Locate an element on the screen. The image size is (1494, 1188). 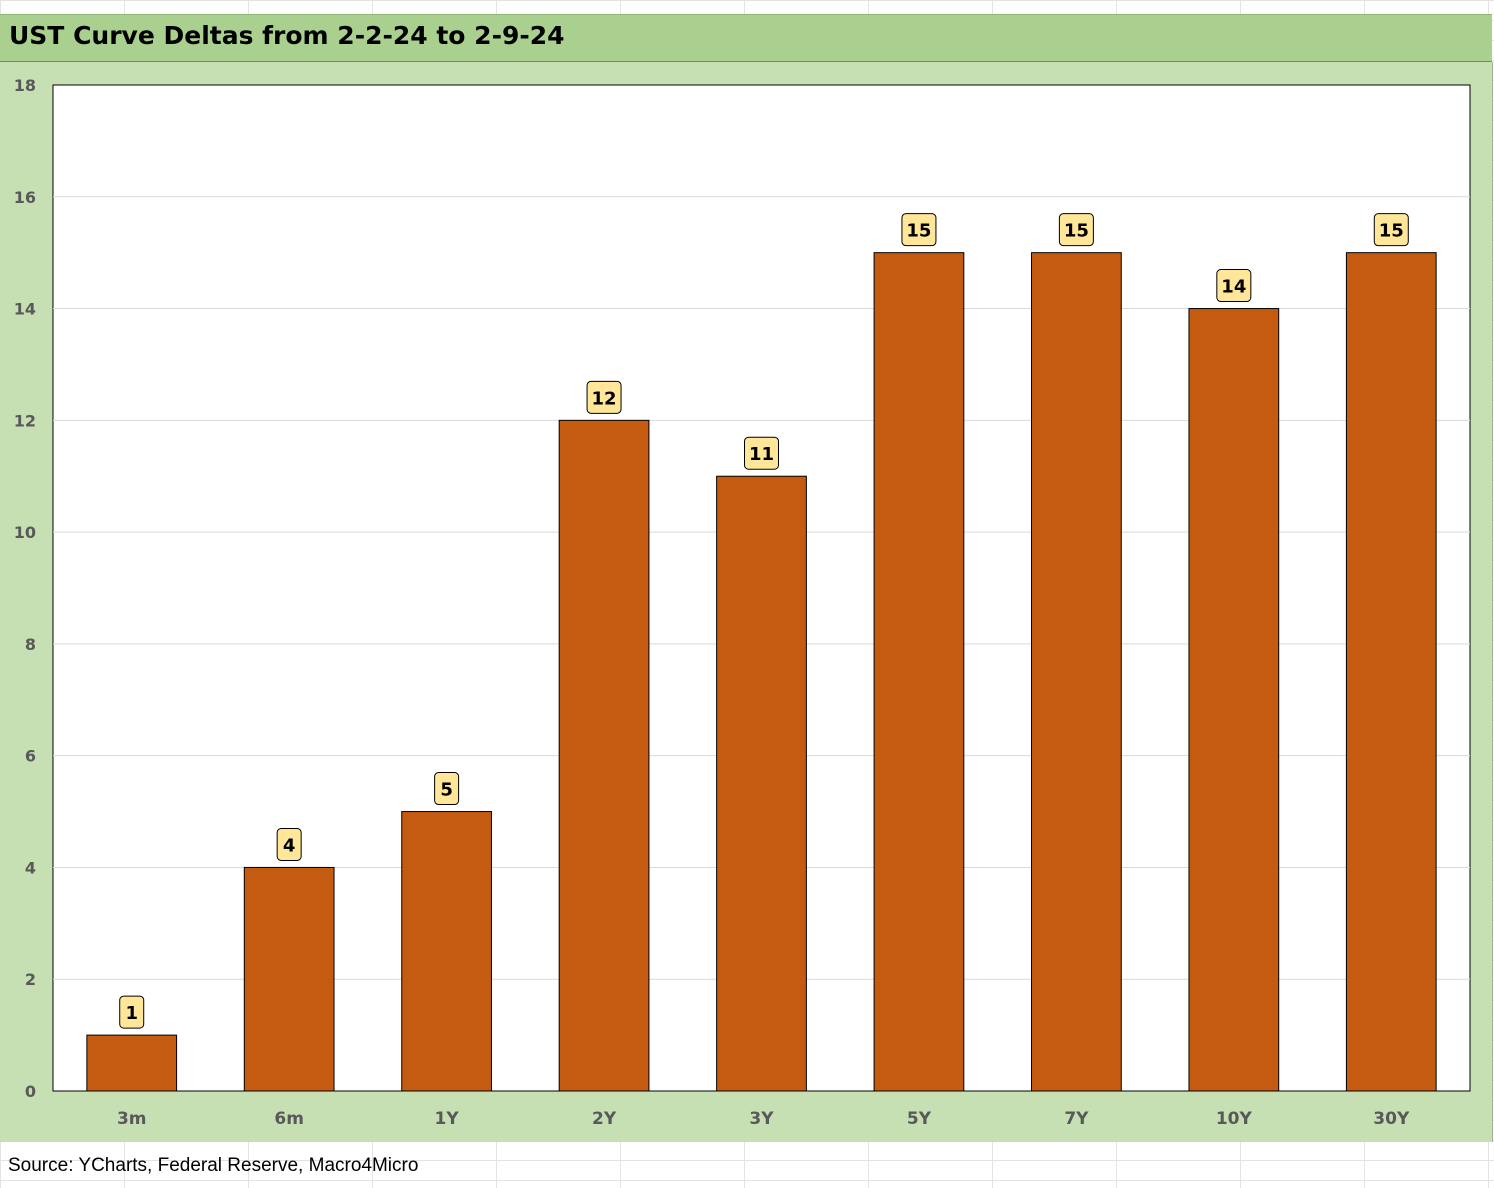
bar-10Y is located at coordinates (1234, 700).